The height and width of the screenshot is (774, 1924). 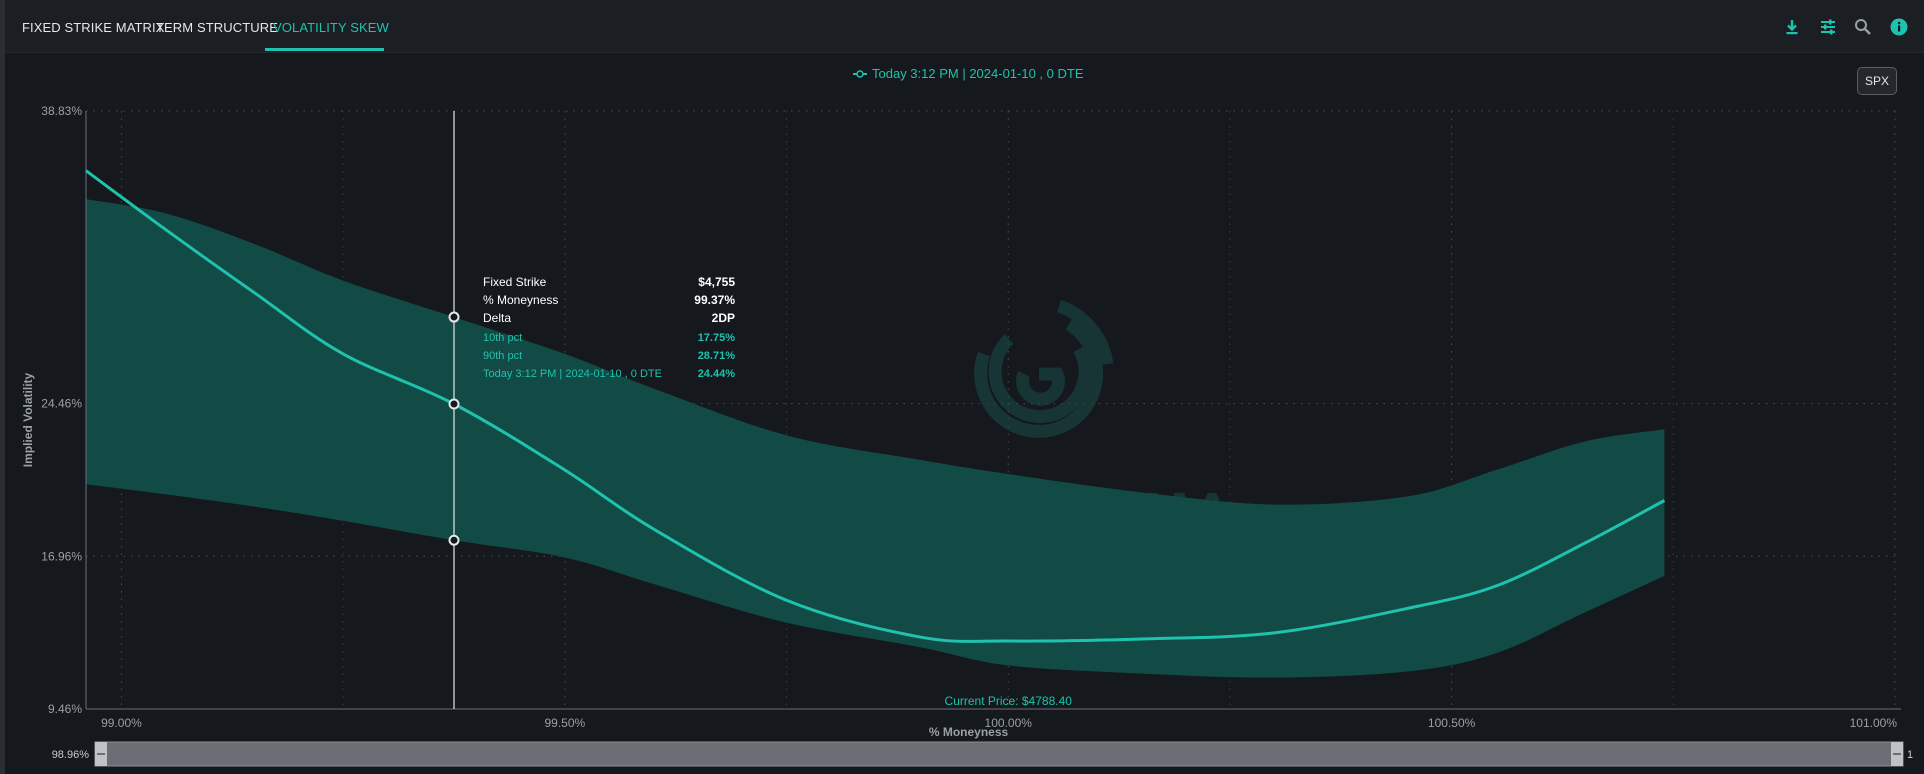 What do you see at coordinates (723, 318) in the screenshot?
I see `tooltip-row-value: 2DP` at bounding box center [723, 318].